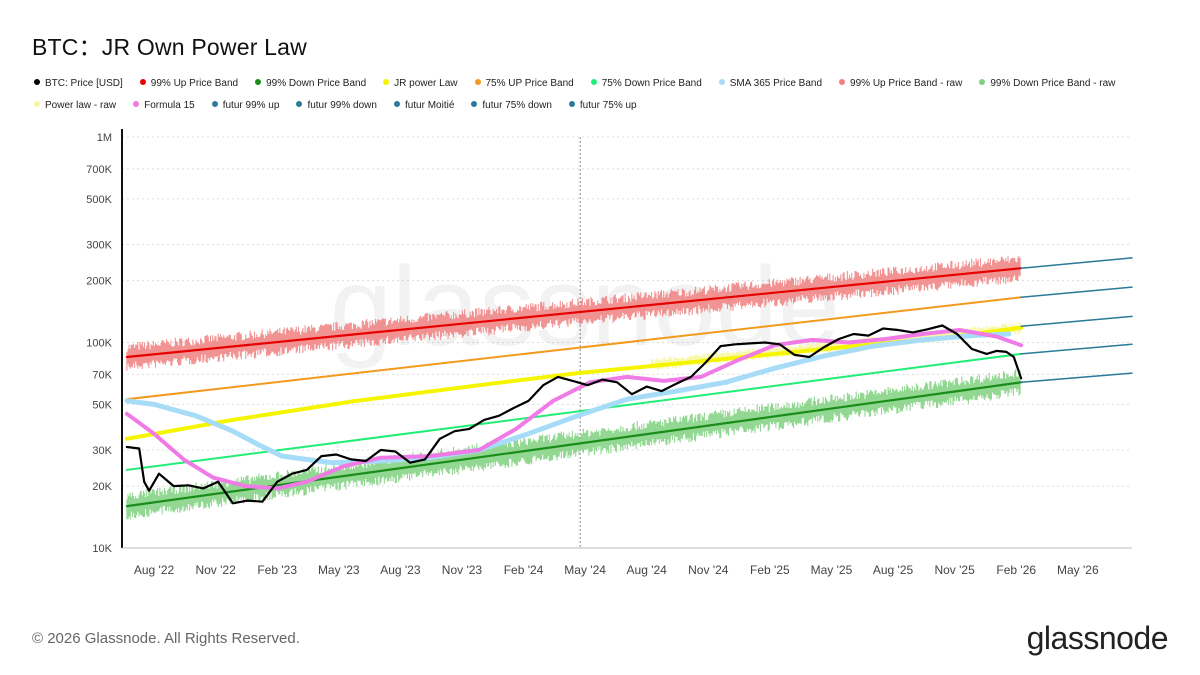 The image size is (1200, 675). Describe the element at coordinates (524, 570) in the screenshot. I see `x-tick-label: Feb '24` at that location.